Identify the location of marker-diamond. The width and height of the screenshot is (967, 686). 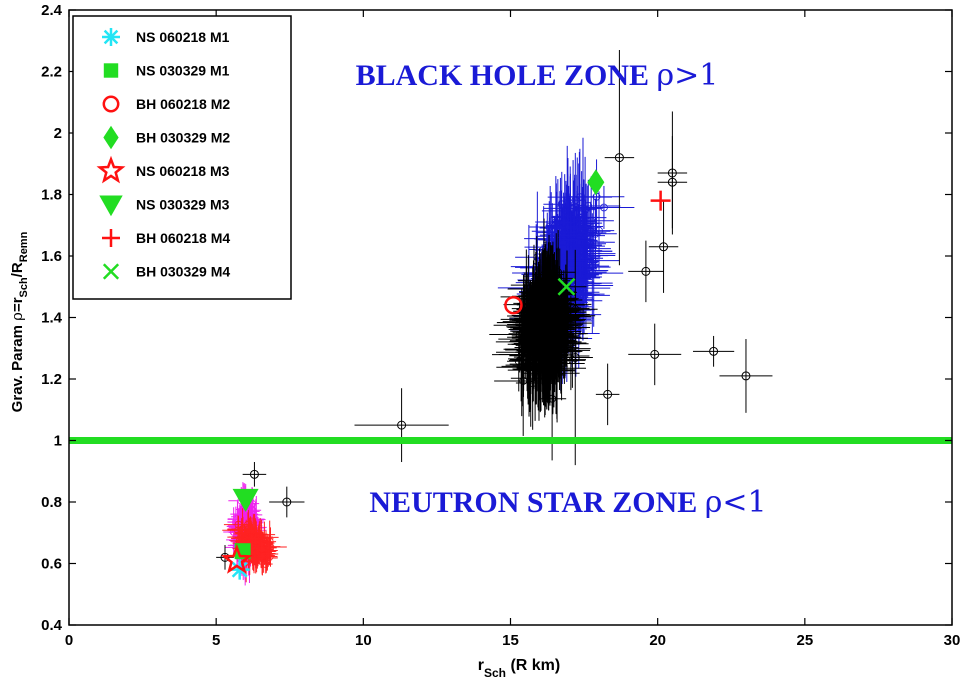
(596, 182).